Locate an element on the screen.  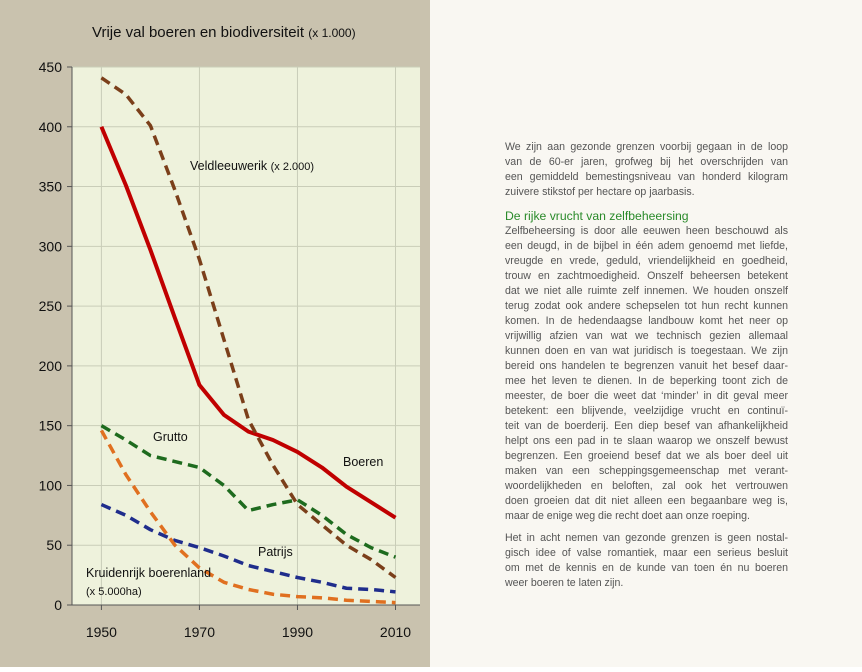
title-text: Vrije val boeren en biodiversiteit is located at coordinates (198, 32).